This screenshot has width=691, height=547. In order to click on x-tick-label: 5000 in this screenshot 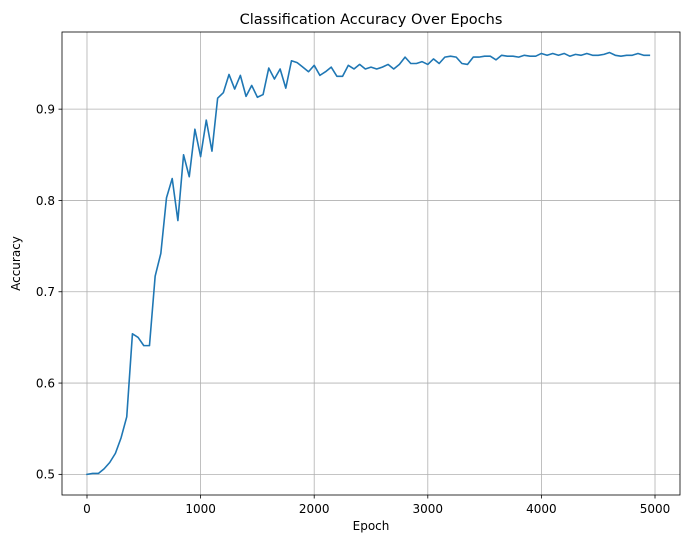, I will do `click(655, 509)`.